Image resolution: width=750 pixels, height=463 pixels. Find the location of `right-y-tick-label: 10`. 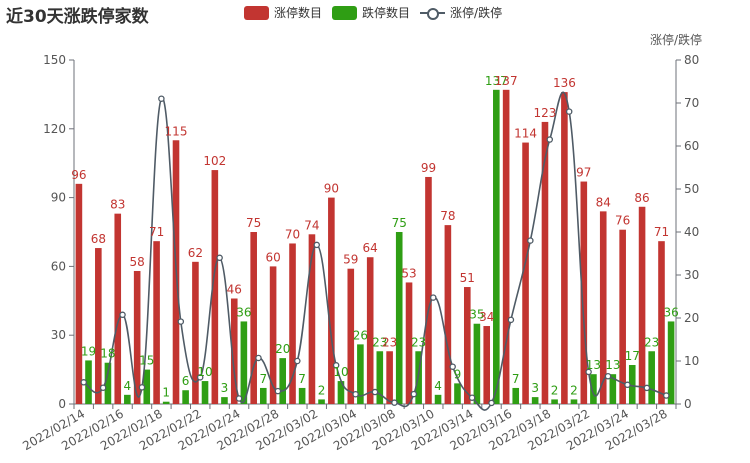

right-y-tick-label: 10 is located at coordinates (691, 361).